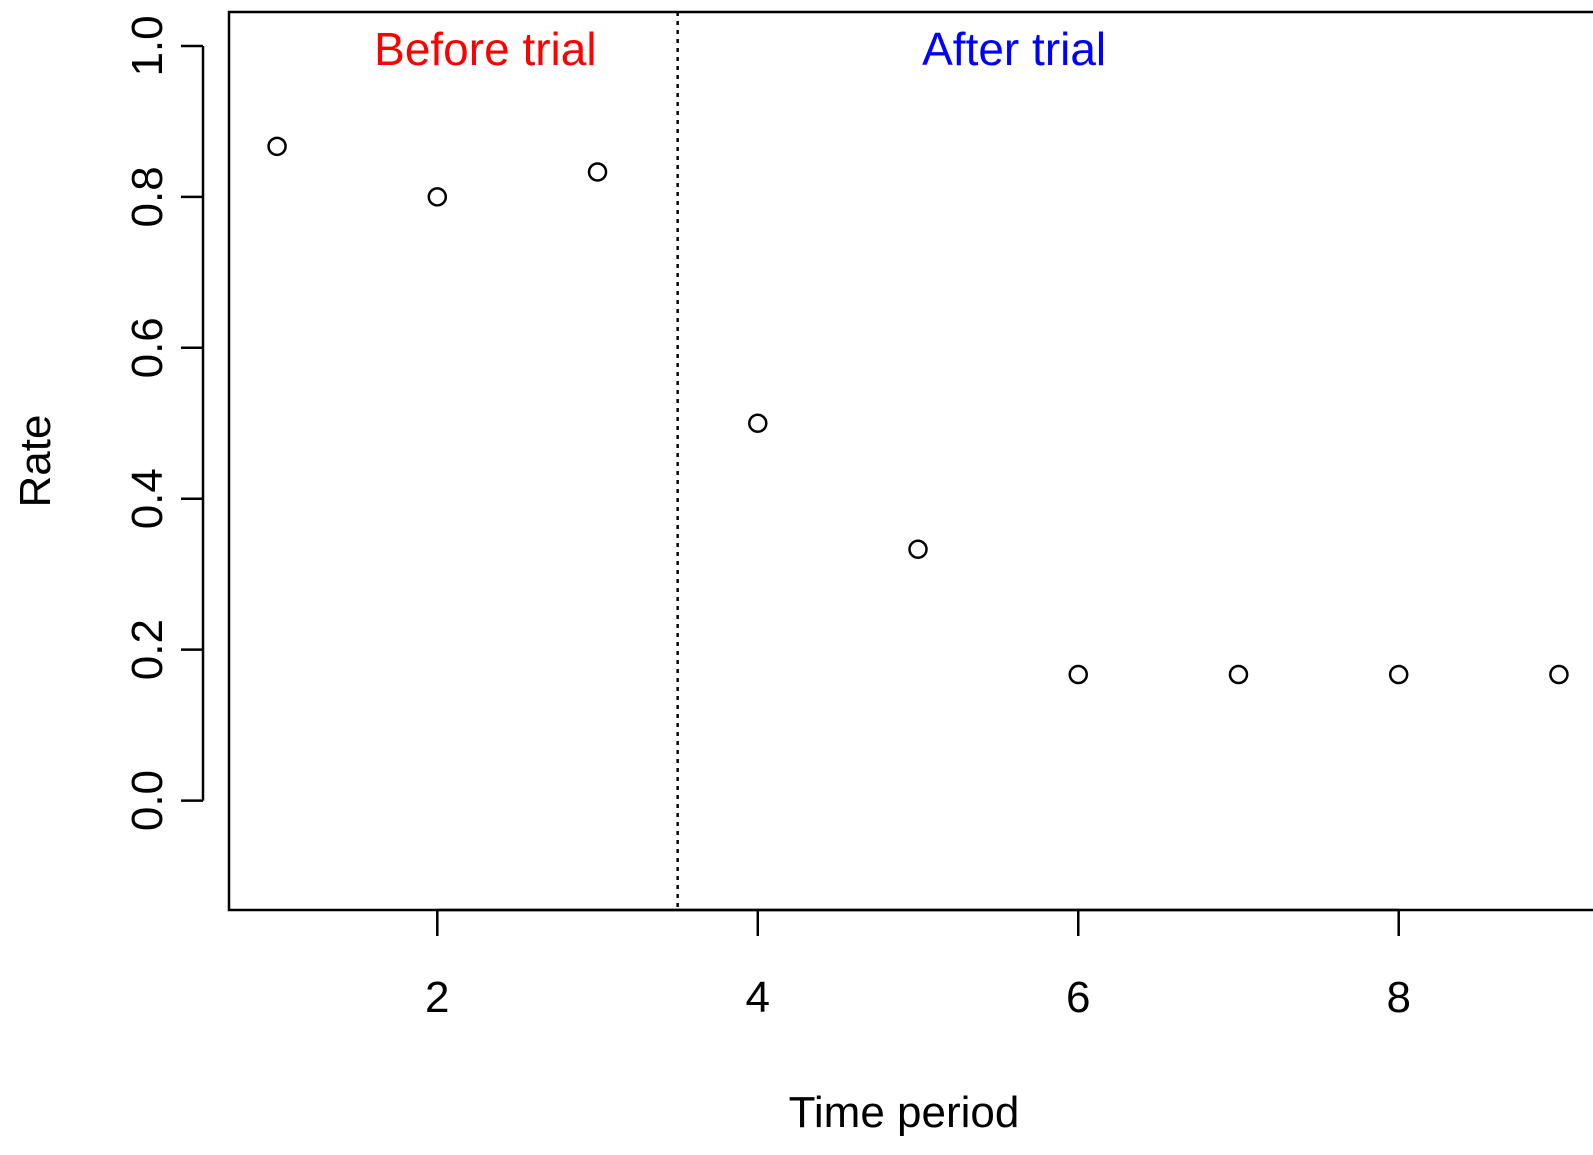 Image resolution: width=1593 pixels, height=1155 pixels. Describe the element at coordinates (147, 800) in the screenshot. I see `y-tick-label: 0.0` at that location.